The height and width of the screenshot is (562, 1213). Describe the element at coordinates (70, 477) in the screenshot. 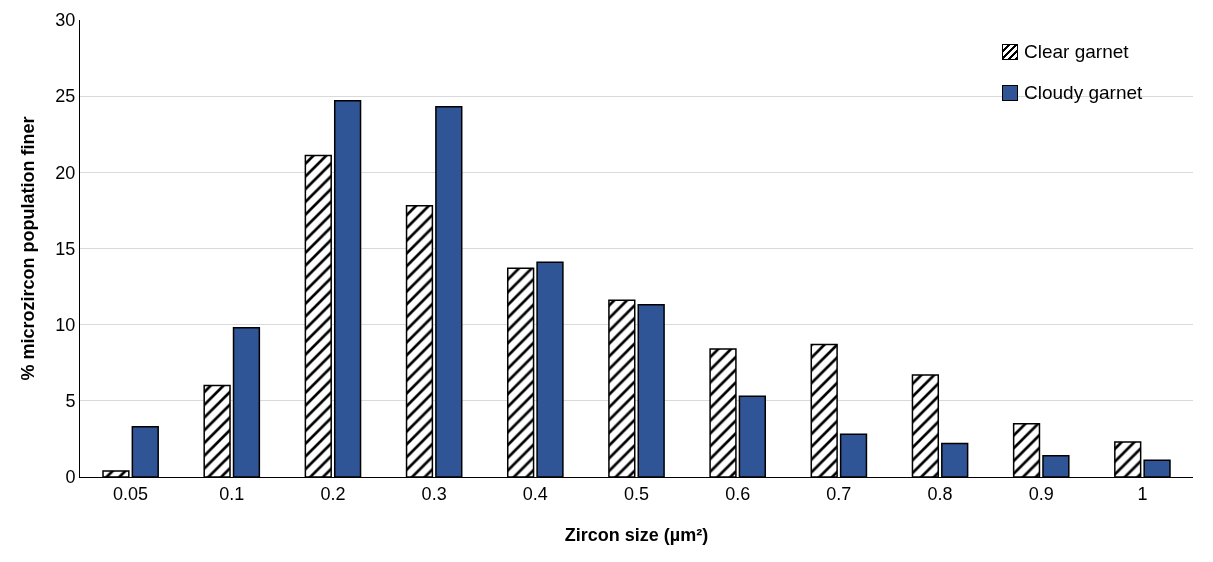

I see `y-tick-label: 0` at that location.